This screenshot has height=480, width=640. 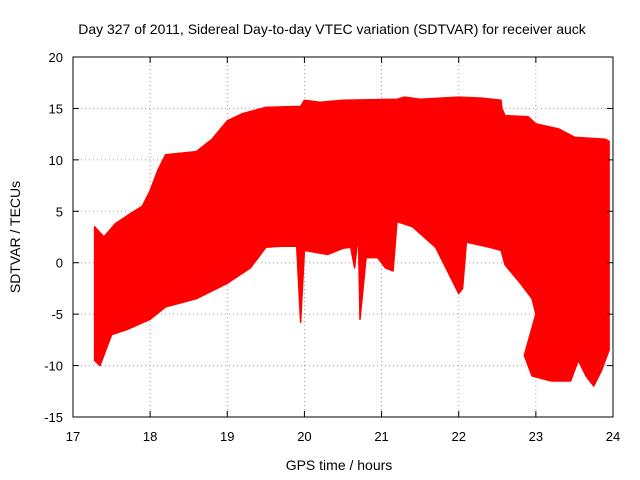 I want to click on y-tick-label: -10, so click(x=53, y=366).